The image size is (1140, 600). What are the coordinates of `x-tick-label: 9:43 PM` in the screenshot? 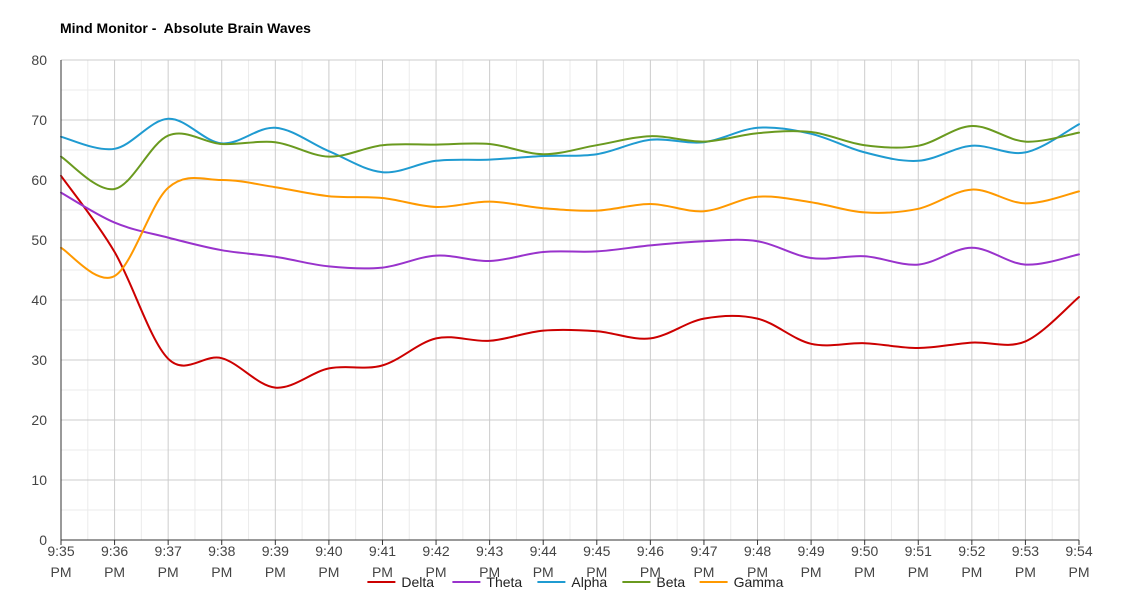 It's located at (489, 561).